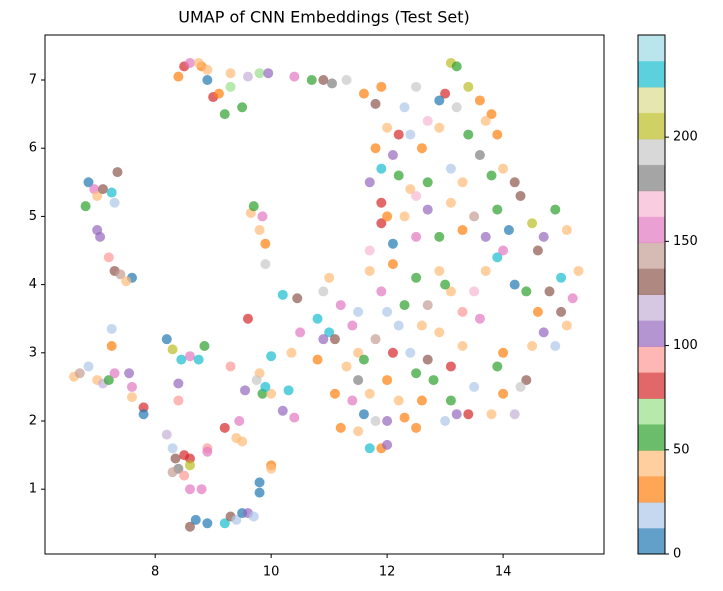  What do you see at coordinates (677, 554) in the screenshot?
I see `colorbar-tick-label: 0` at bounding box center [677, 554].